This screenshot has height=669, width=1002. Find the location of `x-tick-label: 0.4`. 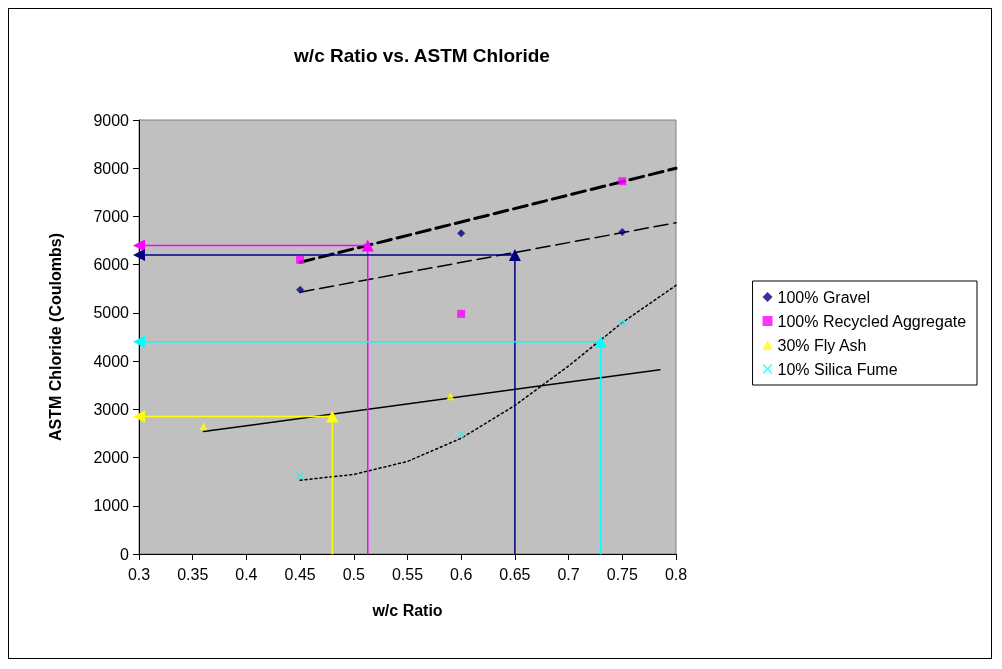

x-tick-label: 0.4 is located at coordinates (246, 574).